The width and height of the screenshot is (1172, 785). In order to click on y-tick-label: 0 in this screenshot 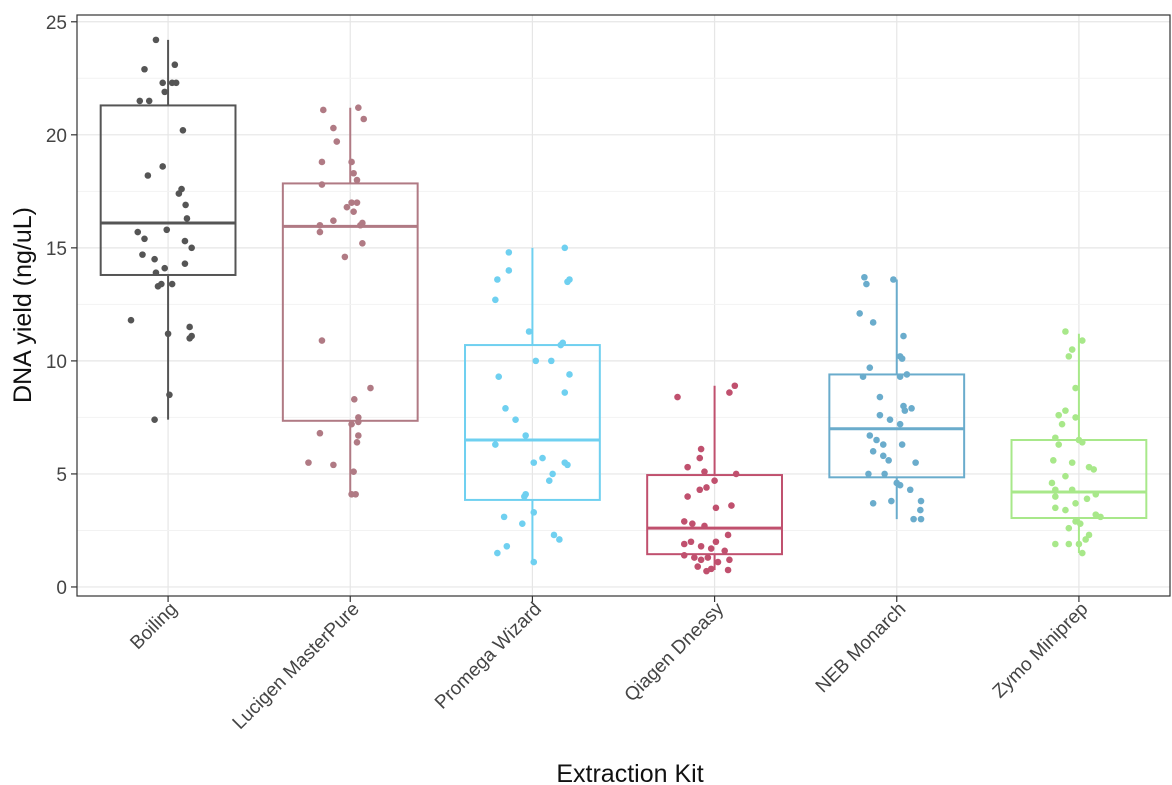, I will do `click(61, 588)`.